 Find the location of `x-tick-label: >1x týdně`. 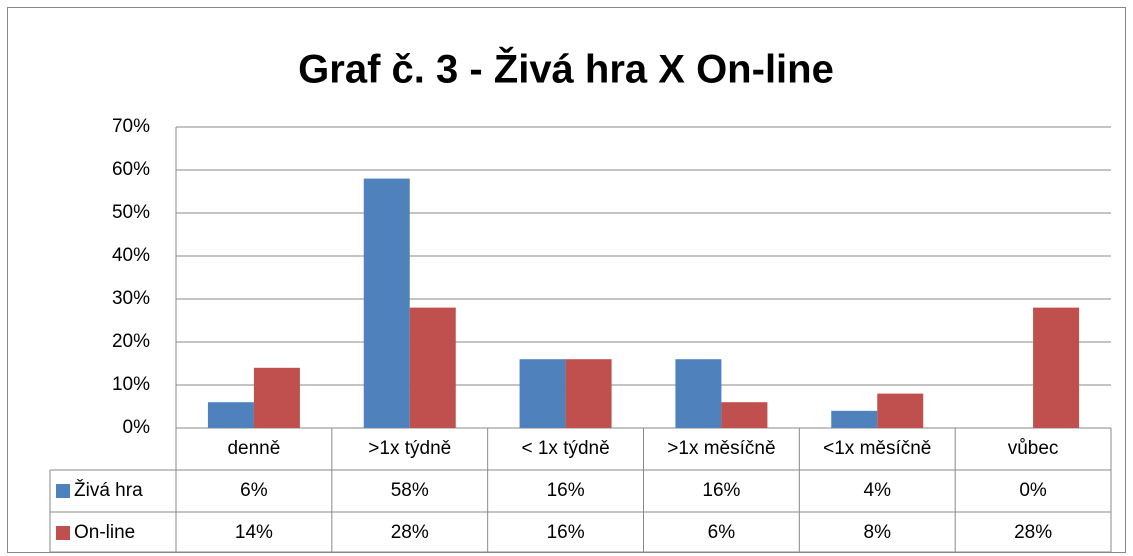

x-tick-label: >1x týdně is located at coordinates (409, 448).